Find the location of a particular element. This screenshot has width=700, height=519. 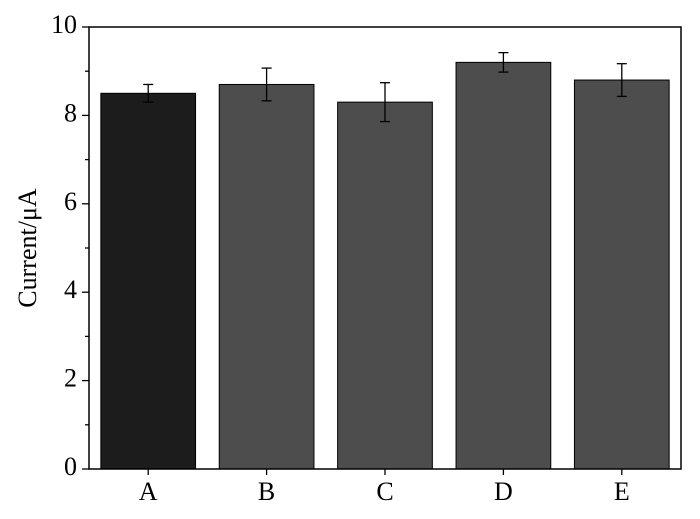

y-tick-label: 8 is located at coordinates (70, 112).